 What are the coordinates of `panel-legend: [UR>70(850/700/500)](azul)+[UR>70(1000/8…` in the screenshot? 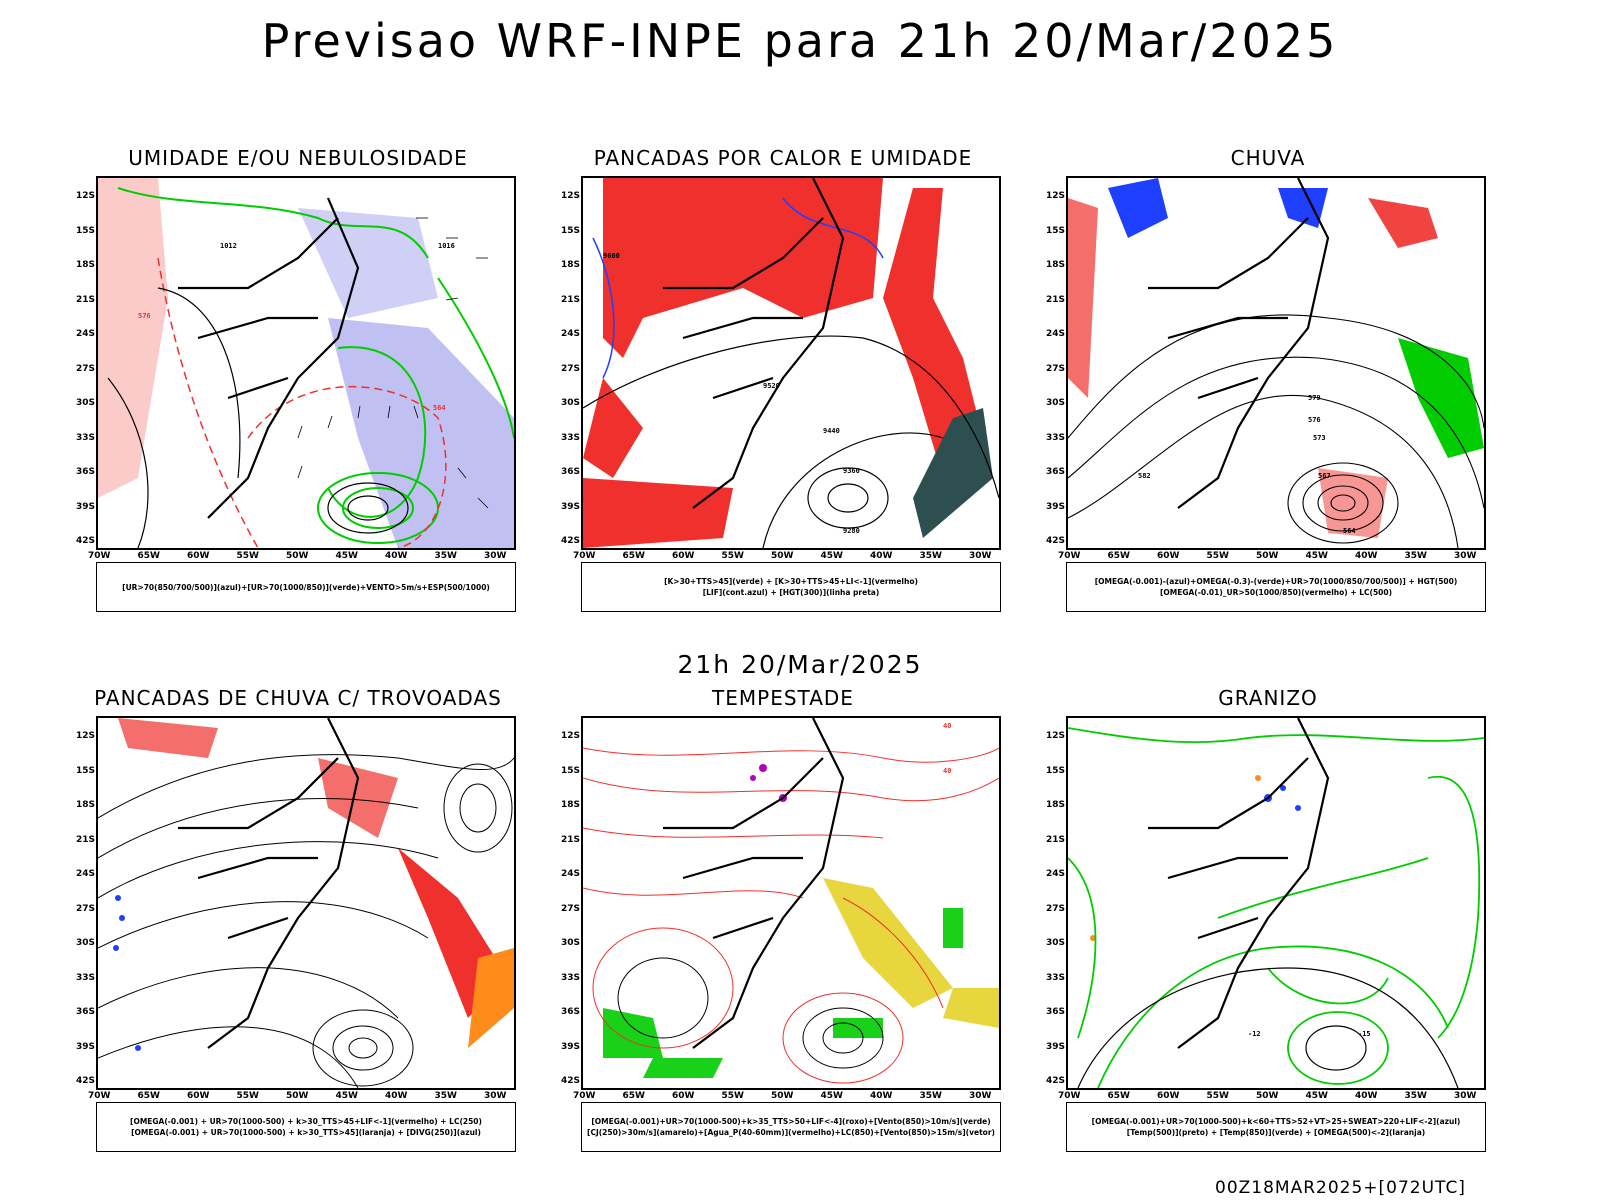 It's located at (306, 587).